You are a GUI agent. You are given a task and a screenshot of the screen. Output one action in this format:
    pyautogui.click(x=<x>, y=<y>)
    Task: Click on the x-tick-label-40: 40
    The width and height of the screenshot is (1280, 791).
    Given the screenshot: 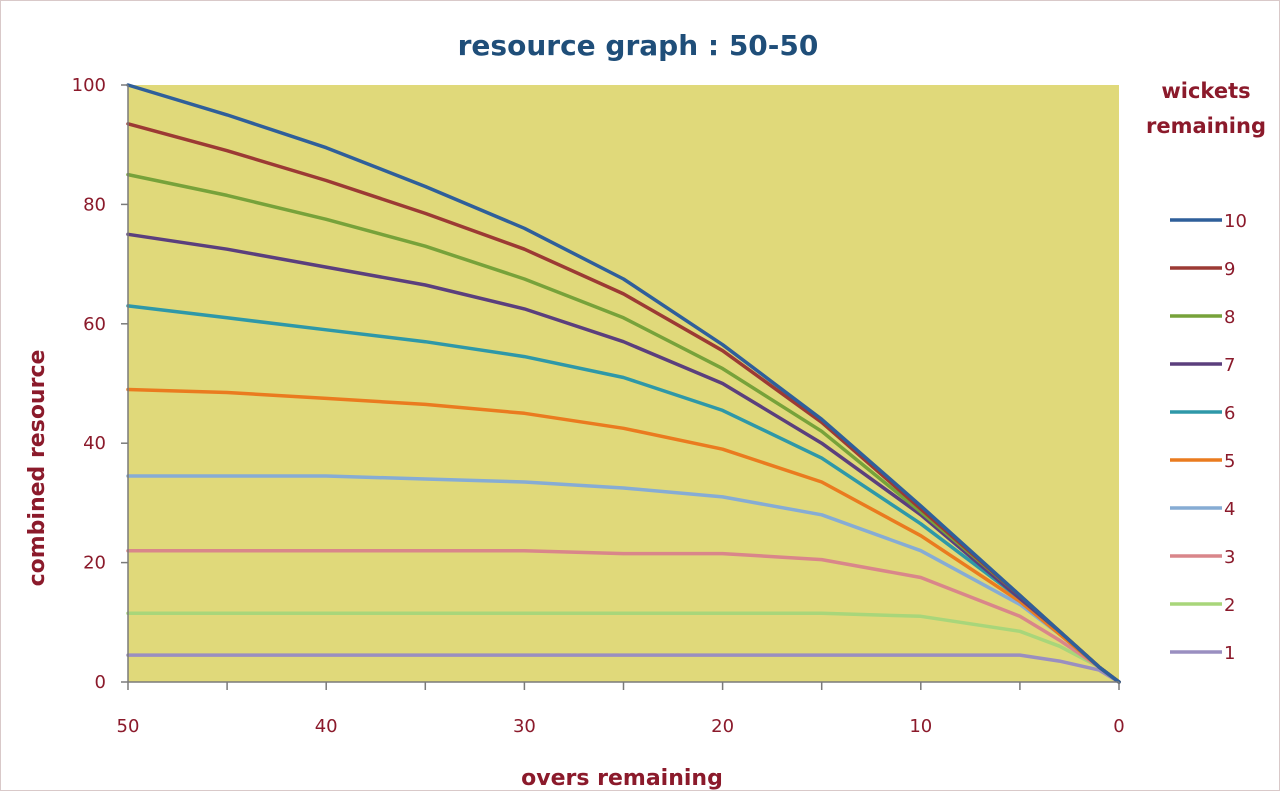 What is the action you would take?
    pyautogui.click(x=326, y=726)
    